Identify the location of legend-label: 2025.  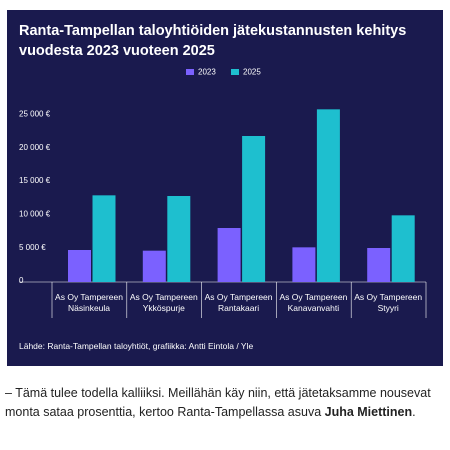
(252, 72).